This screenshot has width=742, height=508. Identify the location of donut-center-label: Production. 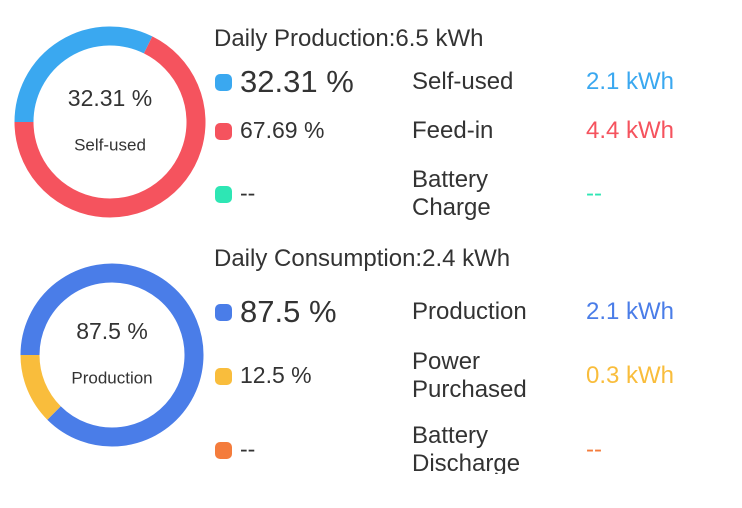
(111, 377).